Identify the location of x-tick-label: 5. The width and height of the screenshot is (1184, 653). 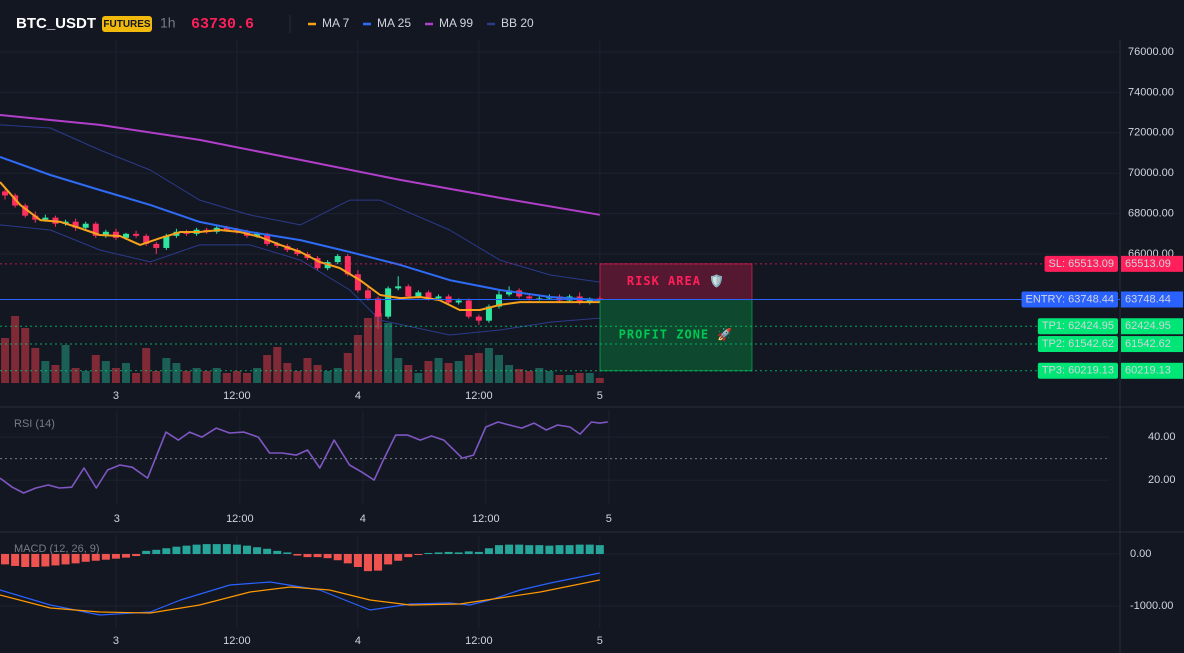
(609, 519).